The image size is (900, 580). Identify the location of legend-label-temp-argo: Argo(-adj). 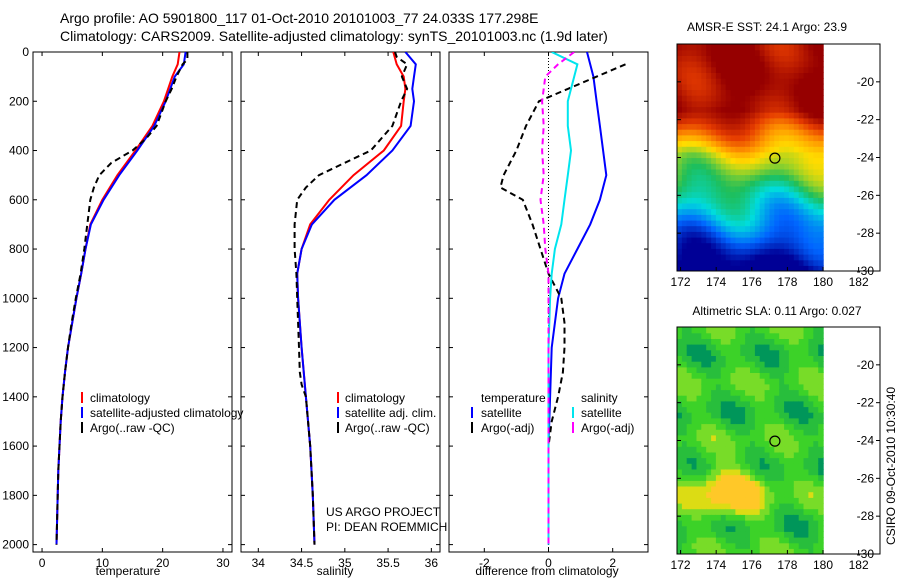
(507, 428).